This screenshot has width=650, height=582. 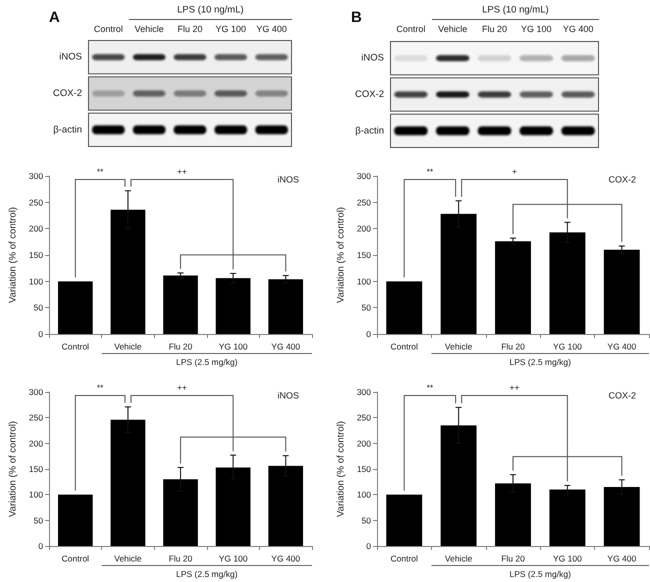 I want to click on text: A, so click(x=54, y=17).